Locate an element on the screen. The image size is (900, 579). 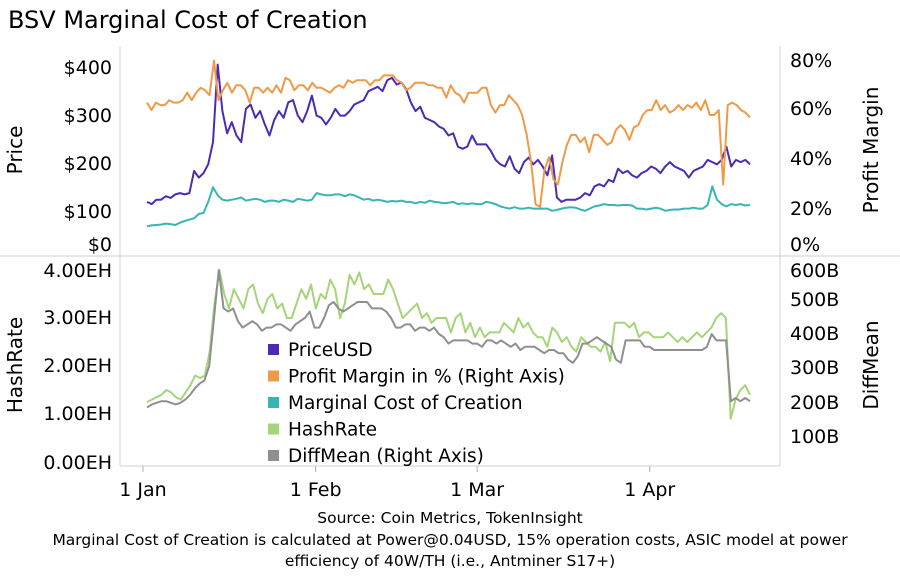
right-tick-label: 500B is located at coordinates (814, 300).